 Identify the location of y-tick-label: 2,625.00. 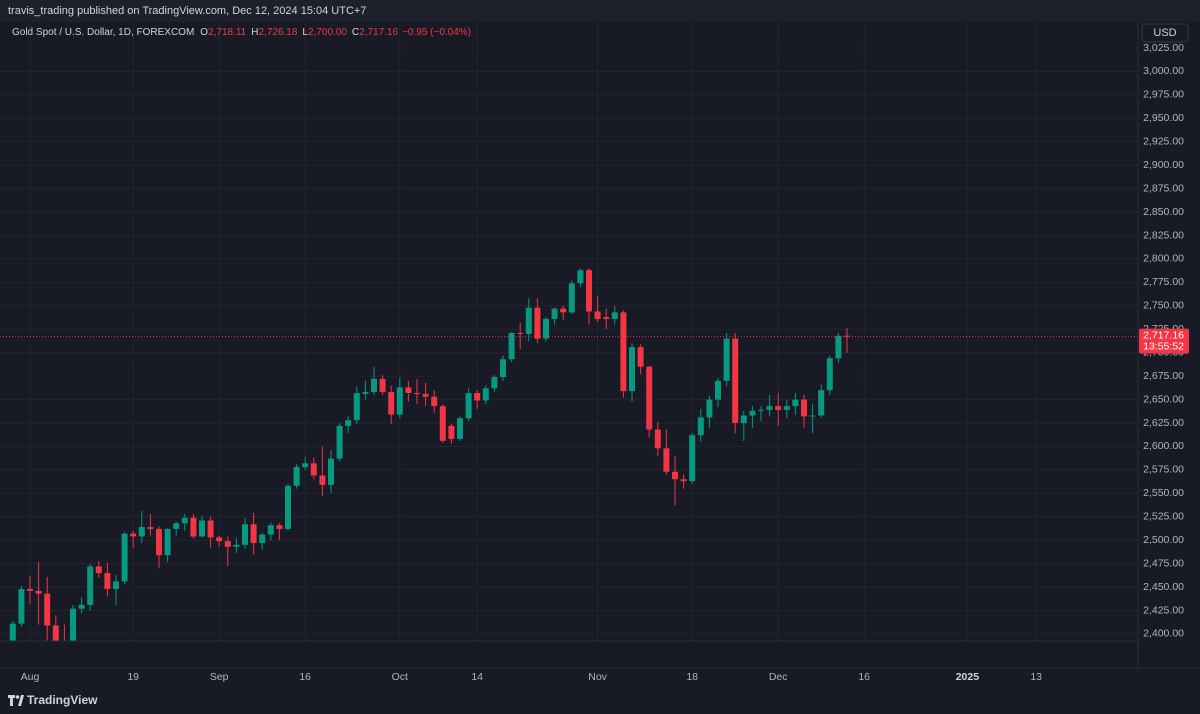
(1163, 423).